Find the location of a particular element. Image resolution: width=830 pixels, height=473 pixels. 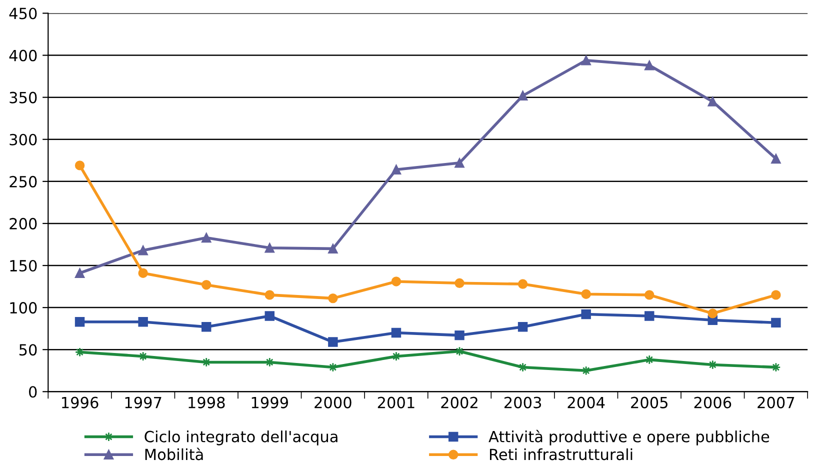

y-tick-label: 350 is located at coordinates (23, 98).